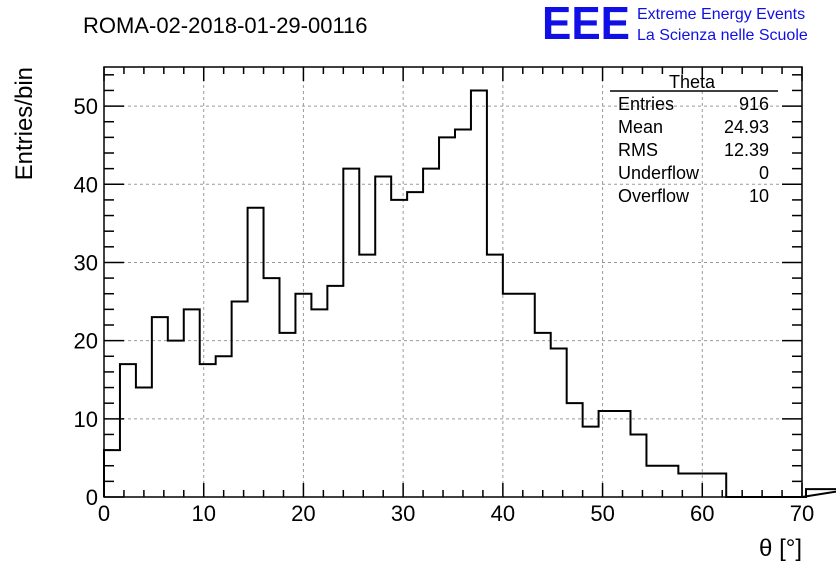  I want to click on y-axis-label: Entries/bin, so click(24, 123).